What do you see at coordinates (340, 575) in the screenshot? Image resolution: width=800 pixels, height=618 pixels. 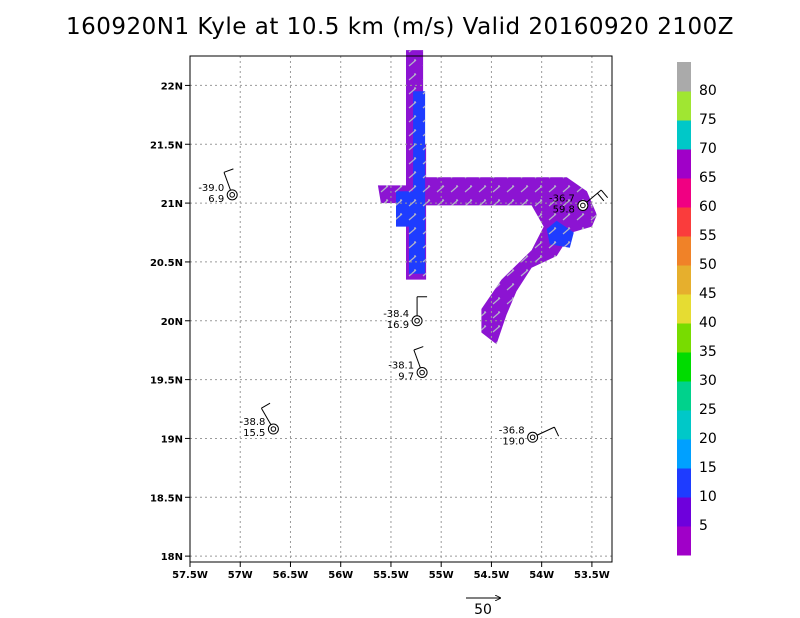 I see `x-tick-label: 56W` at bounding box center [340, 575].